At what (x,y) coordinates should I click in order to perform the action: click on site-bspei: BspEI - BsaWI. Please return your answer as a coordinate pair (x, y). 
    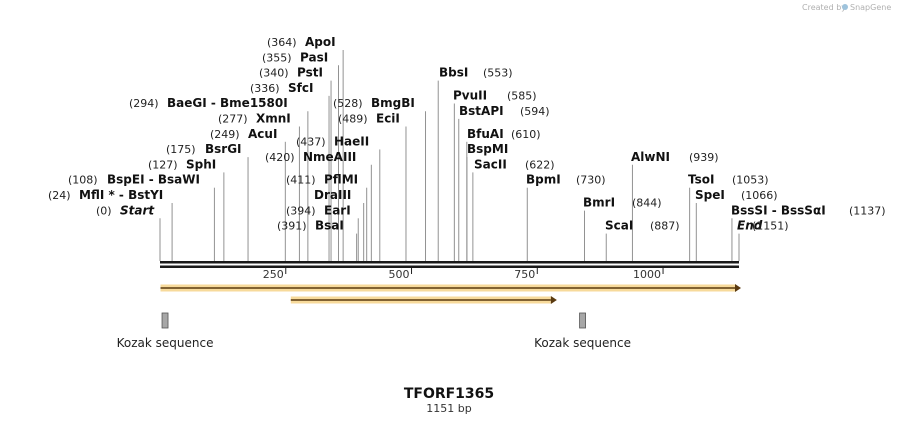
    Looking at the image, I should click on (153, 180).